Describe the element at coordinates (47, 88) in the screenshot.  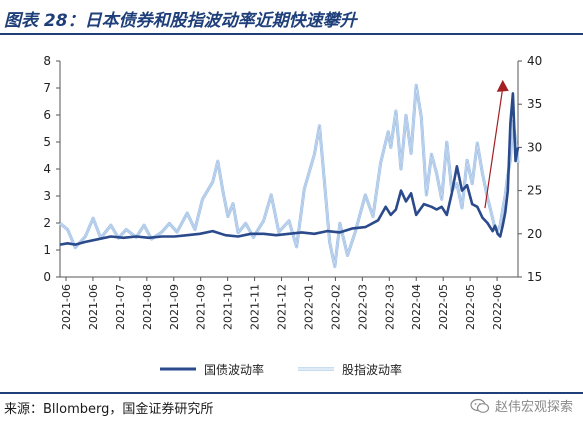
I see `left-tick-label: 7` at that location.